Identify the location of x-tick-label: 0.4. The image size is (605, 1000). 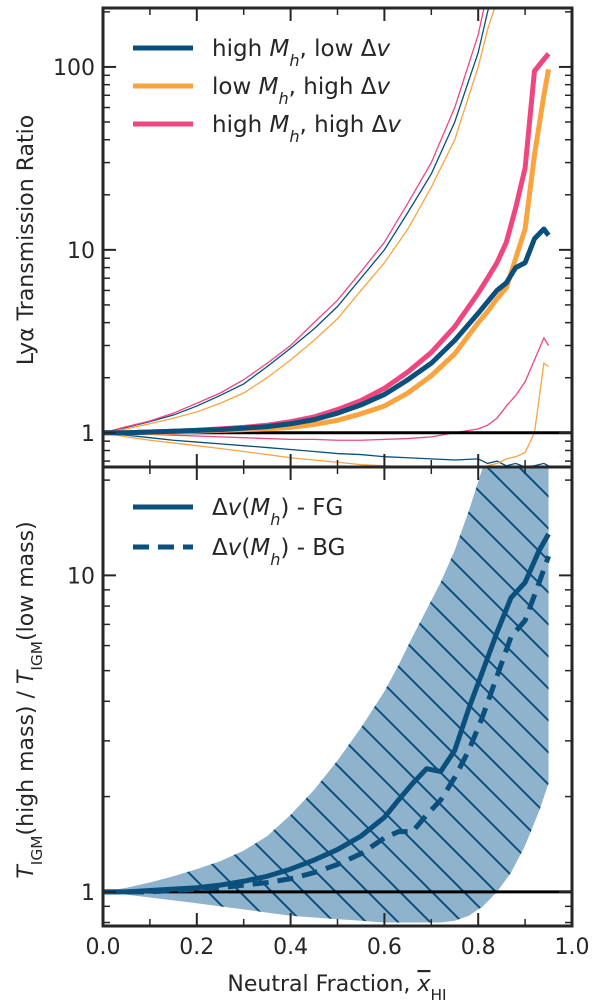
(290, 947).